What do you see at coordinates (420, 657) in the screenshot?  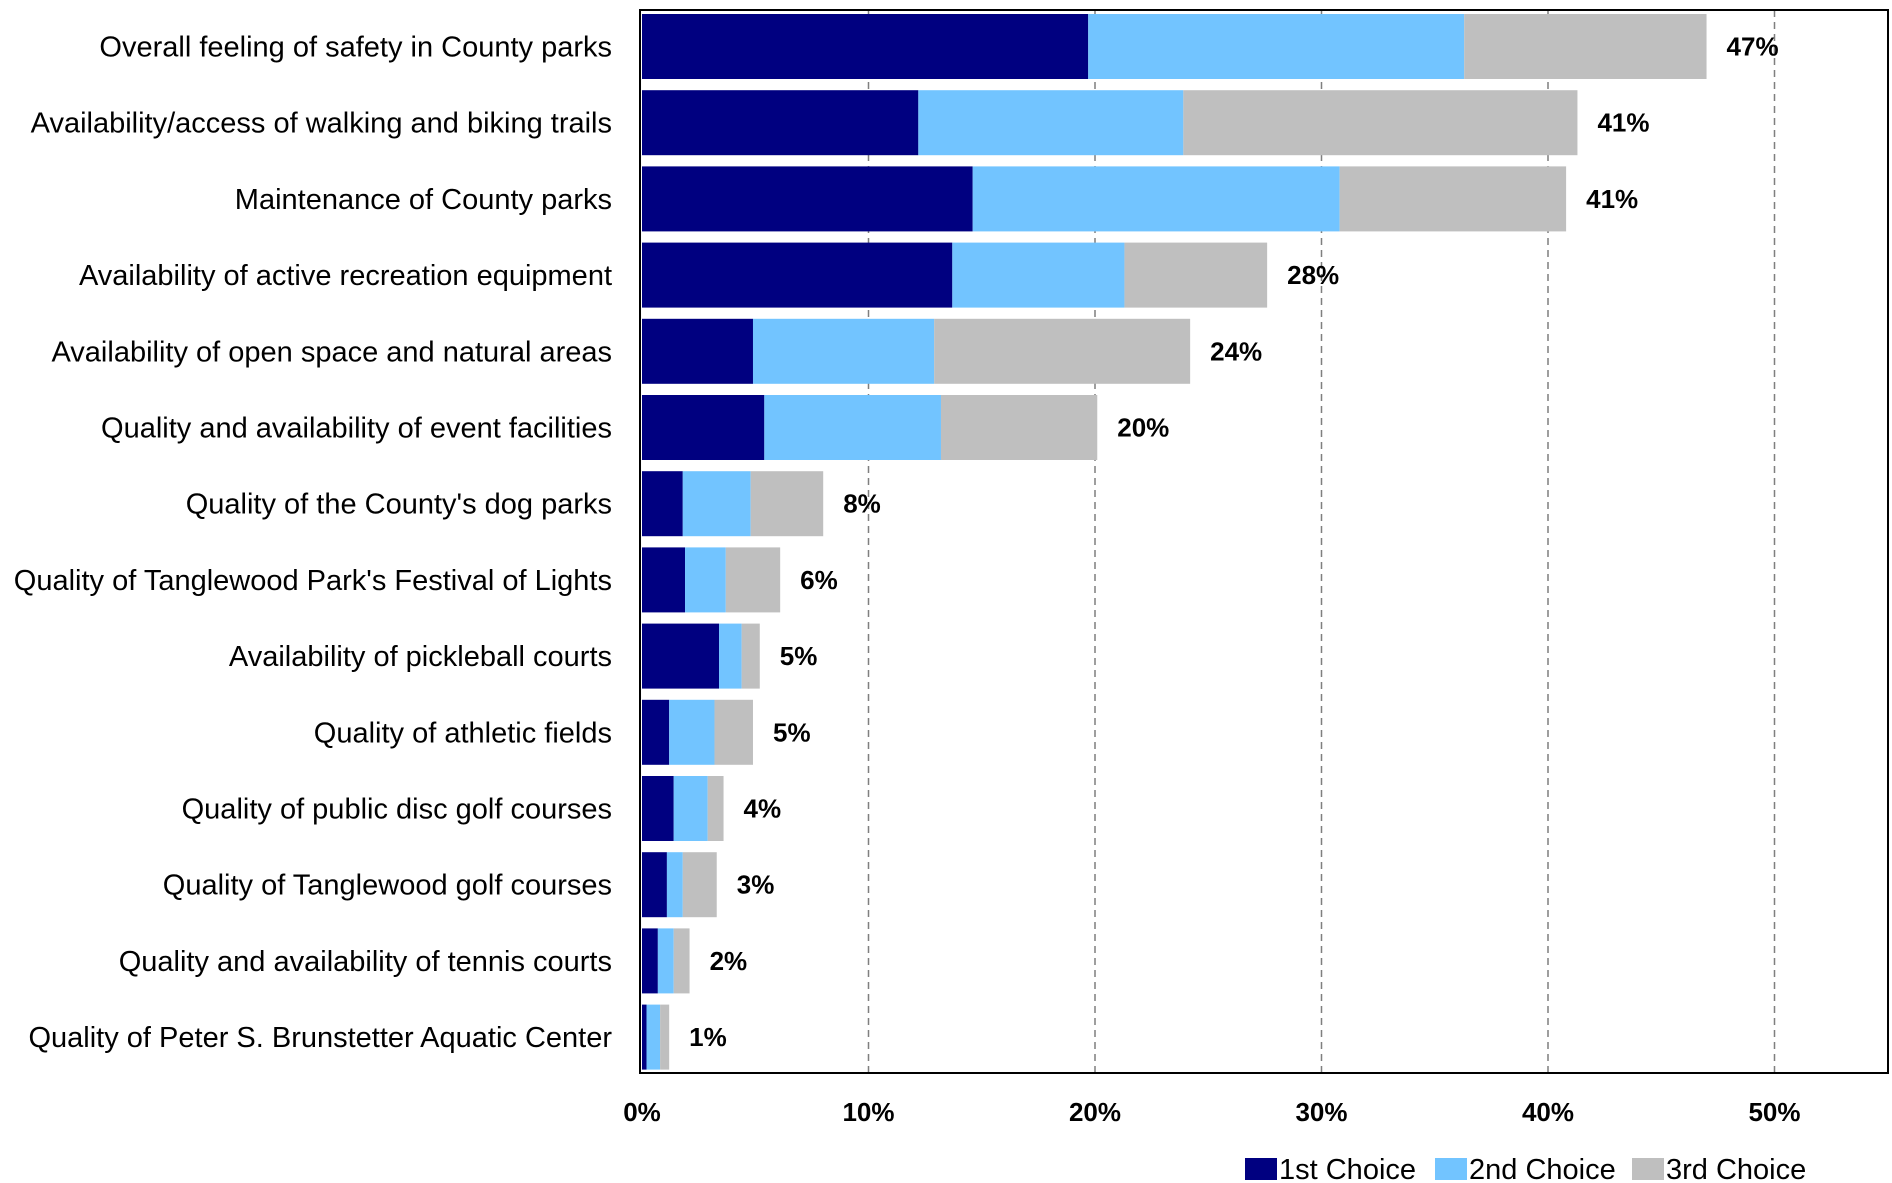 I see `category-label: Availability of pickleball courts` at bounding box center [420, 657].